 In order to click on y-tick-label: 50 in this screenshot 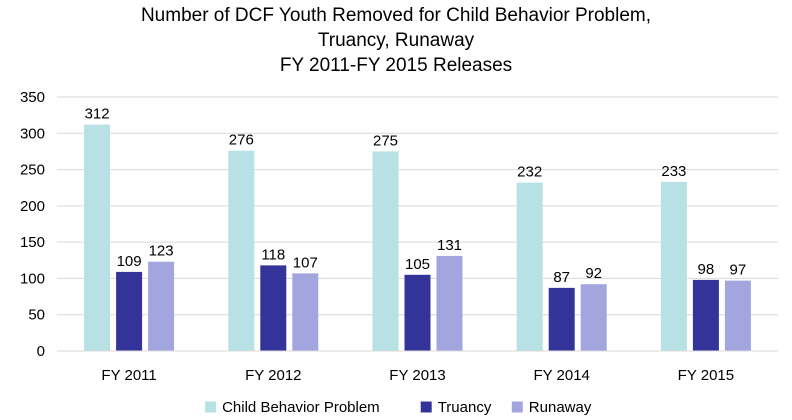, I will do `click(36, 315)`.